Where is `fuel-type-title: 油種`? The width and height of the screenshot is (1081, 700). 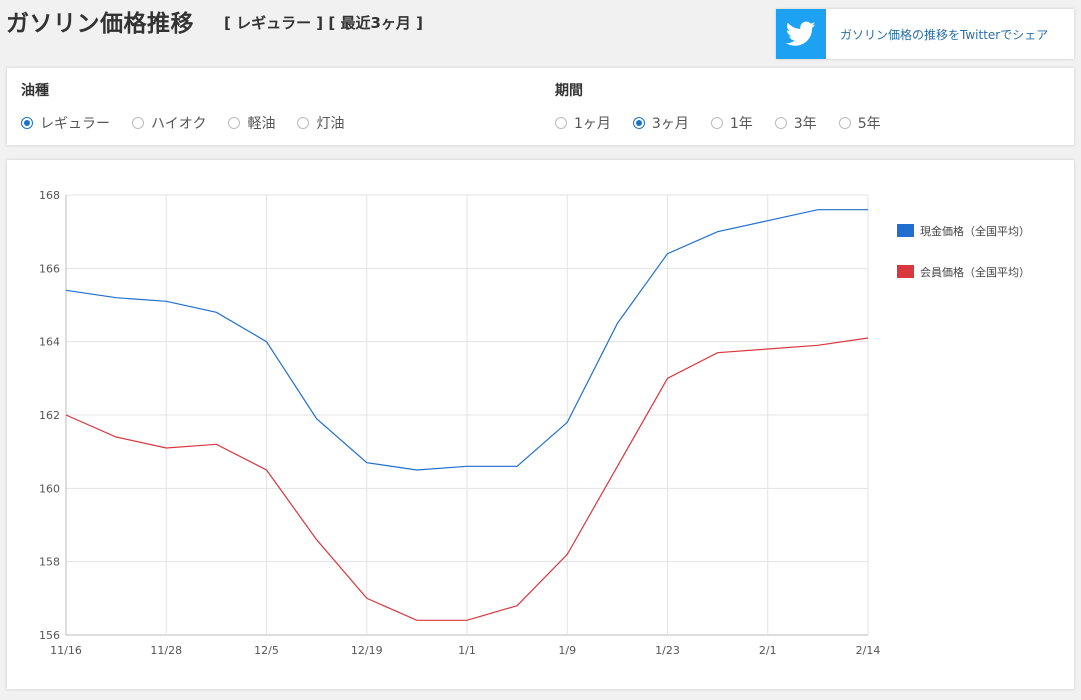
fuel-type-title: 油種 is located at coordinates (35, 91).